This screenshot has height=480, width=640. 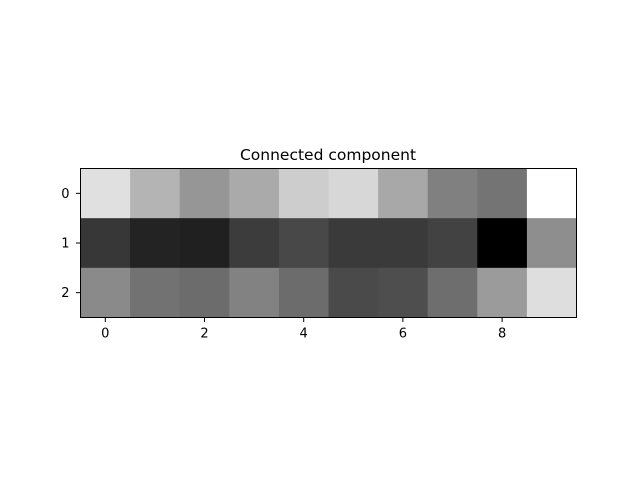 What do you see at coordinates (403, 334) in the screenshot?
I see `x-tick-label-6: 6` at bounding box center [403, 334].